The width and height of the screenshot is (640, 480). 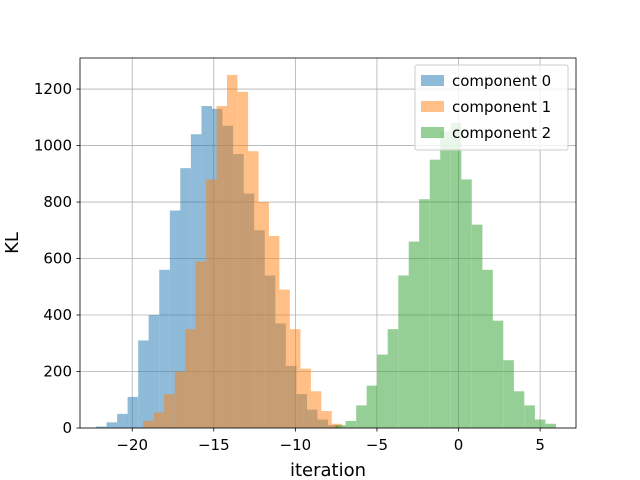 What do you see at coordinates (501, 107) in the screenshot?
I see `legend-label: component 1` at bounding box center [501, 107].